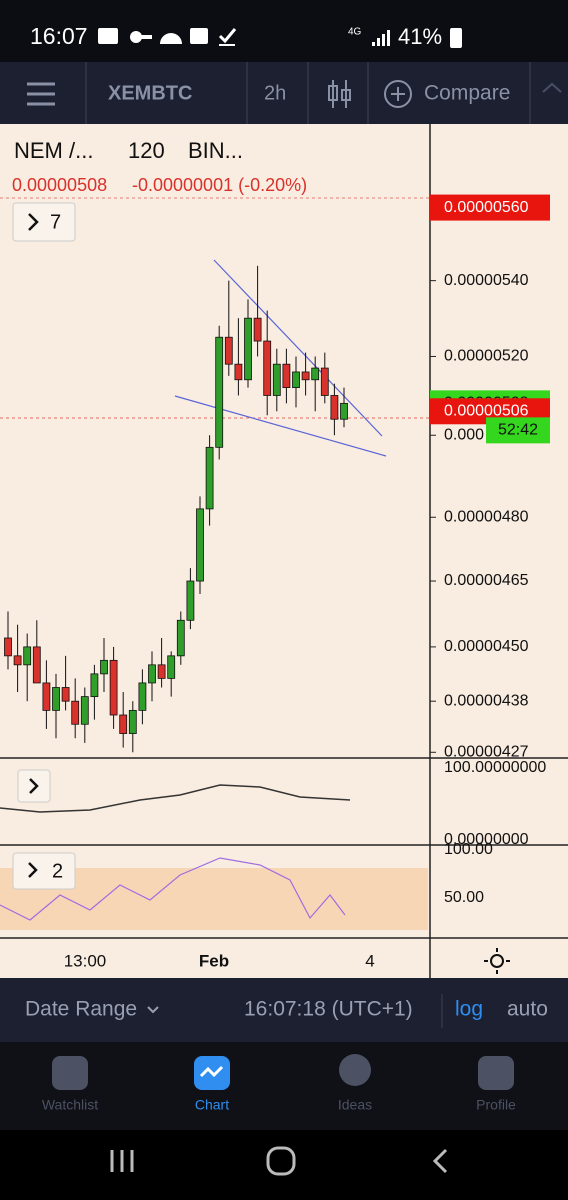  I want to click on dropdown-icon, so click(153, 1010).